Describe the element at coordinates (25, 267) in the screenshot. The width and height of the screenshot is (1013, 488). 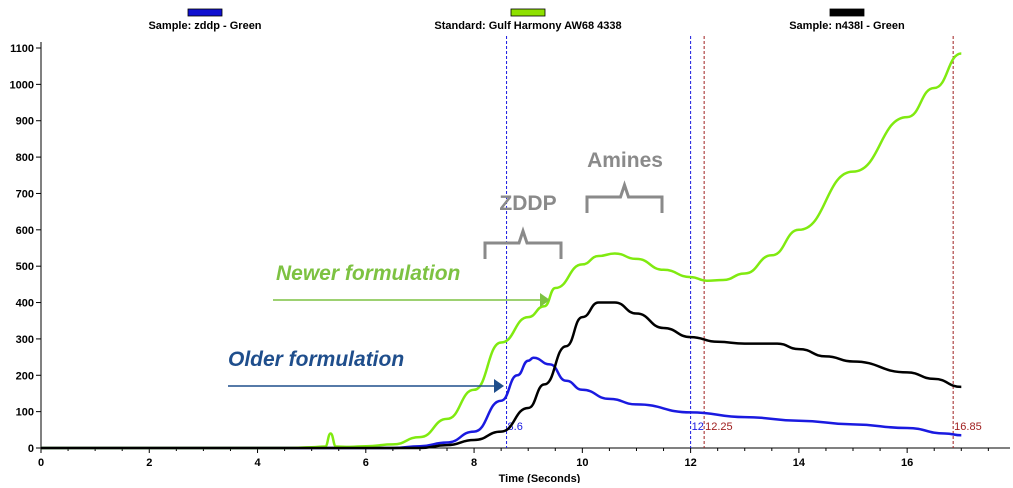
I see `y-tick-label: 500` at that location.